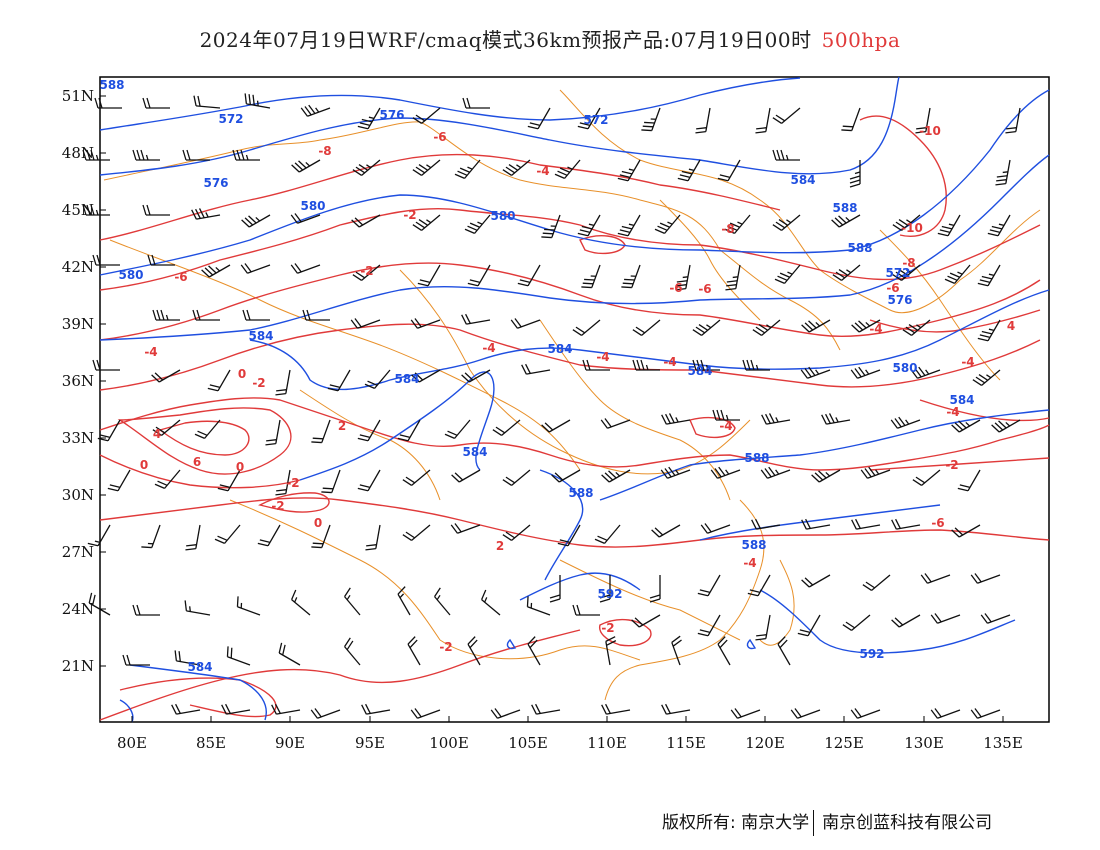 This screenshot has height=850, width=1100. Describe the element at coordinates (899, 300) in the screenshot. I see `height-contour-label: 576` at that location.